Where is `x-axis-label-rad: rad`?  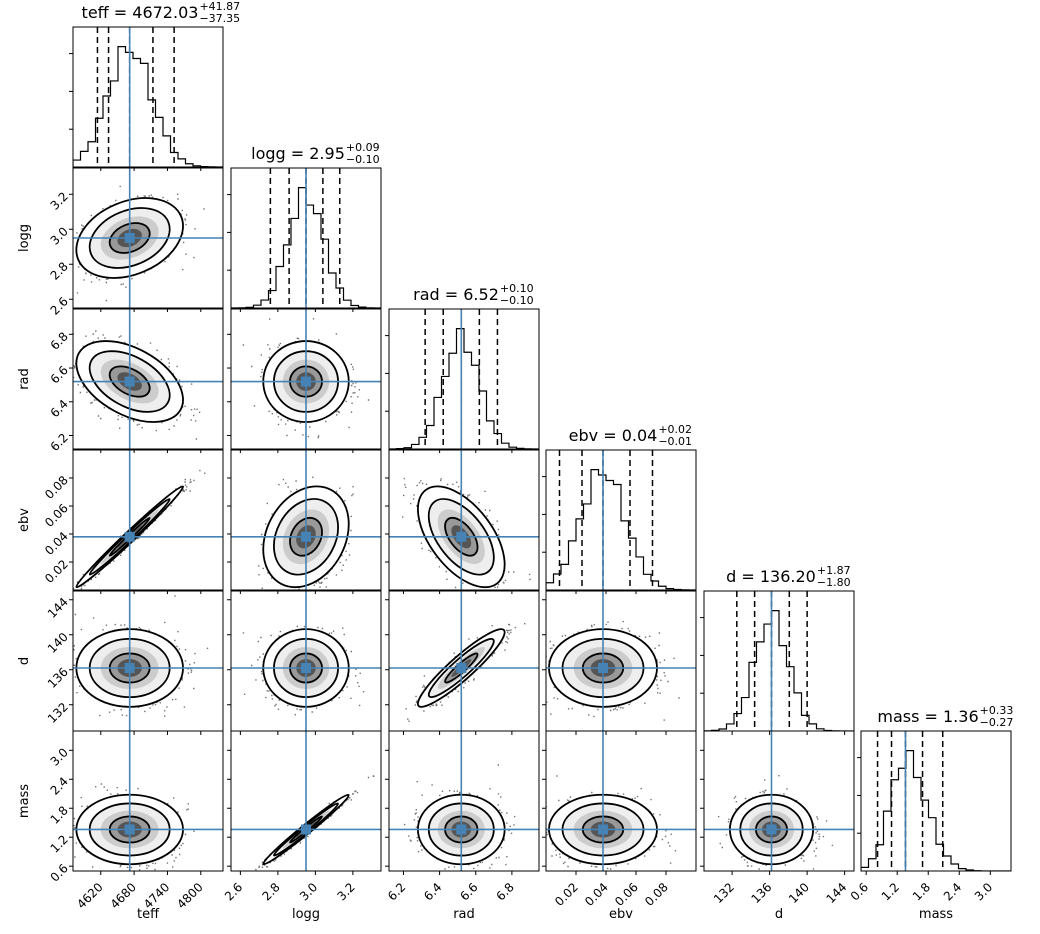 x-axis-label-rad: rad is located at coordinates (464, 914).